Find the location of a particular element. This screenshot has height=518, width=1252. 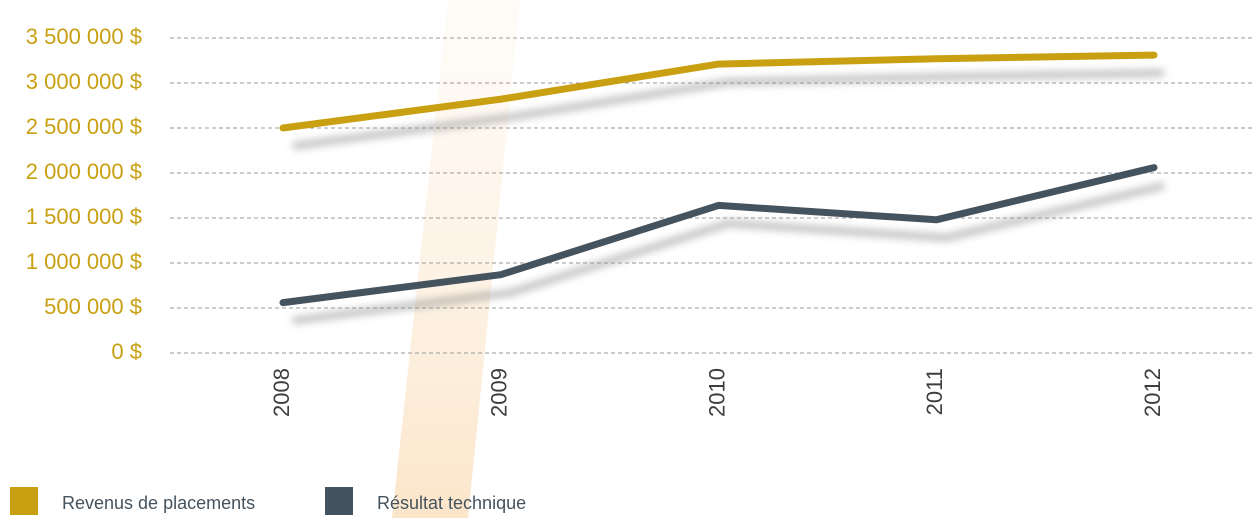

x-tick-label: 2010 is located at coordinates (716, 392).